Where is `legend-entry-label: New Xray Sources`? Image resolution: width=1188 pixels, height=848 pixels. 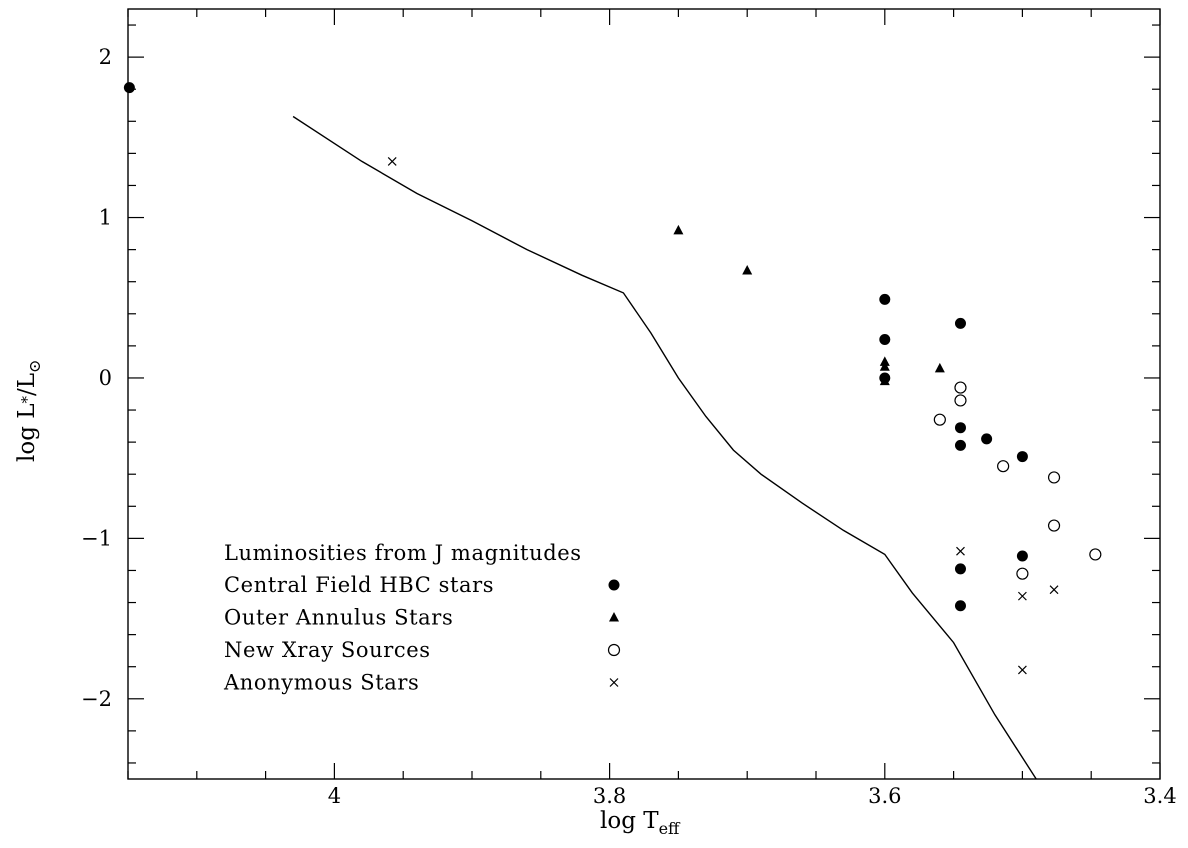
legend-entry-label: New Xray Sources is located at coordinates (327, 650).